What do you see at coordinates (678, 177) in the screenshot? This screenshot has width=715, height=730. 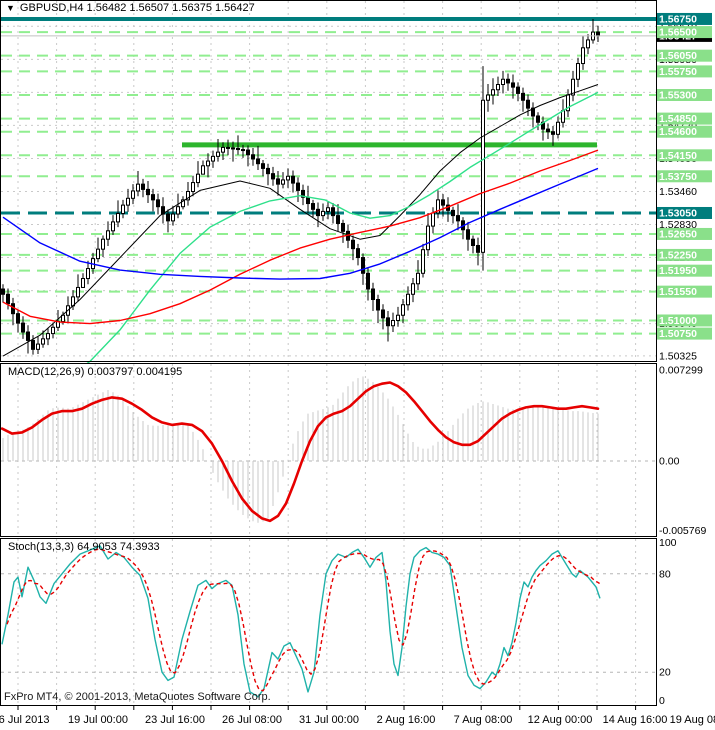 I see `svg-text: 1.53750` at bounding box center [678, 177].